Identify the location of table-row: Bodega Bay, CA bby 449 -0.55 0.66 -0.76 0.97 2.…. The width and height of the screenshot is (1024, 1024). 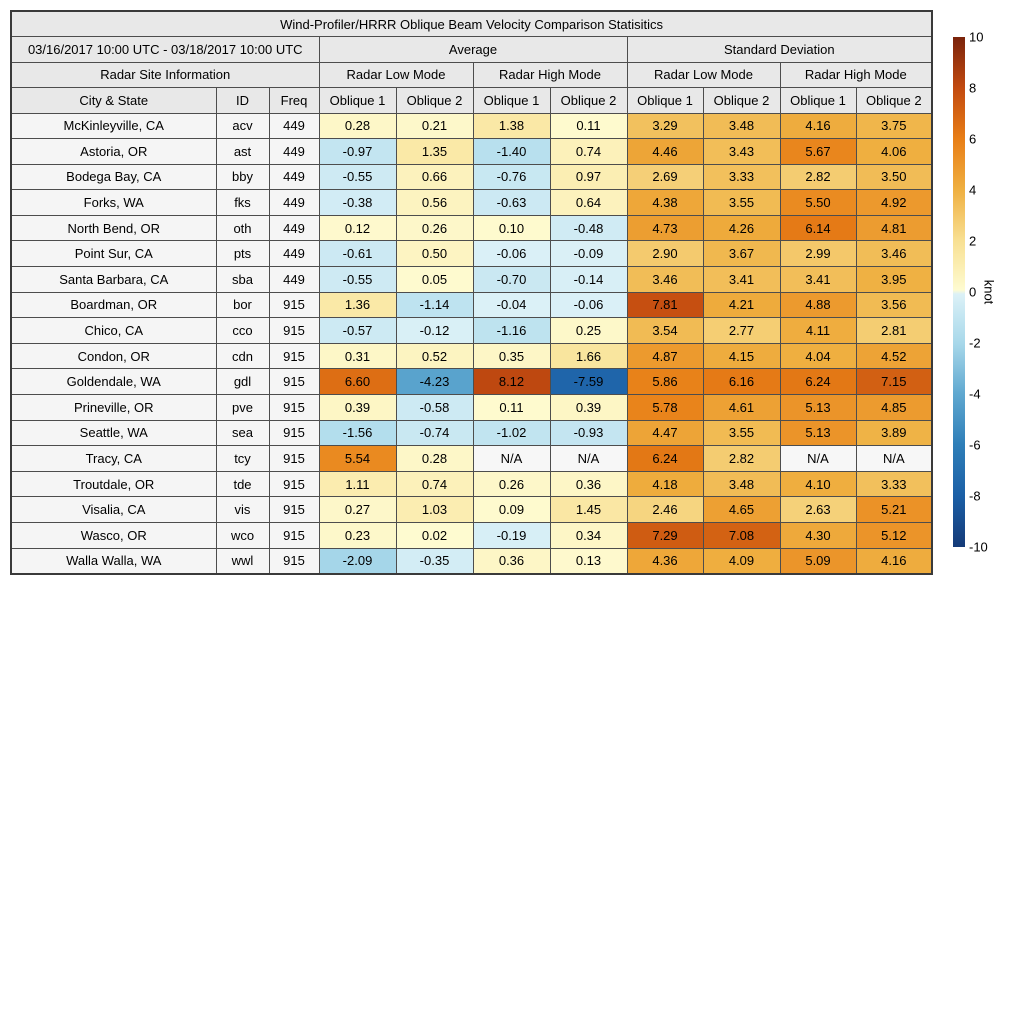
(471, 177).